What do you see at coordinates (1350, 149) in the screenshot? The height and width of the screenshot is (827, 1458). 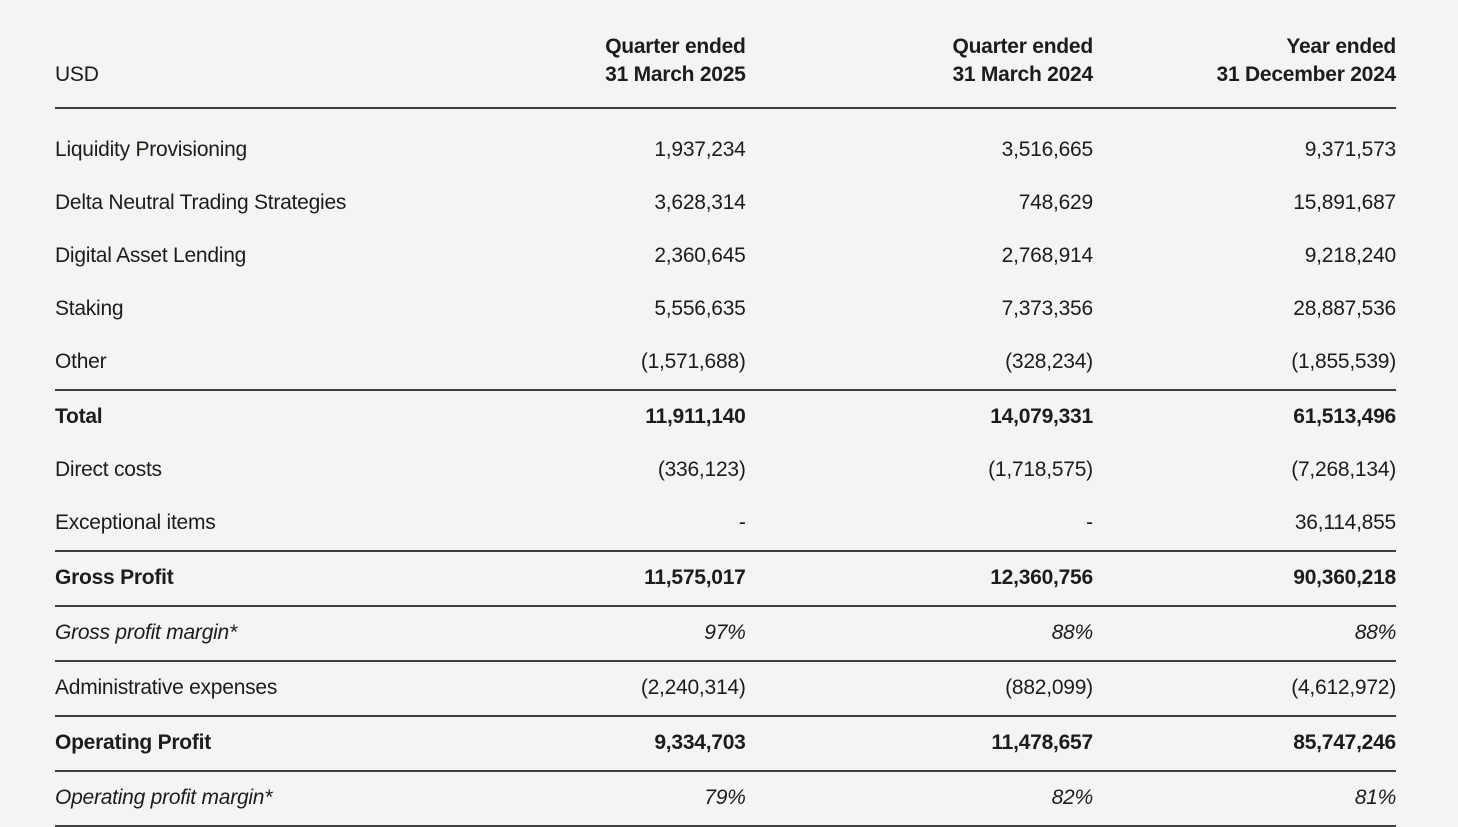 I see `row-value: 9,371,573` at bounding box center [1350, 149].